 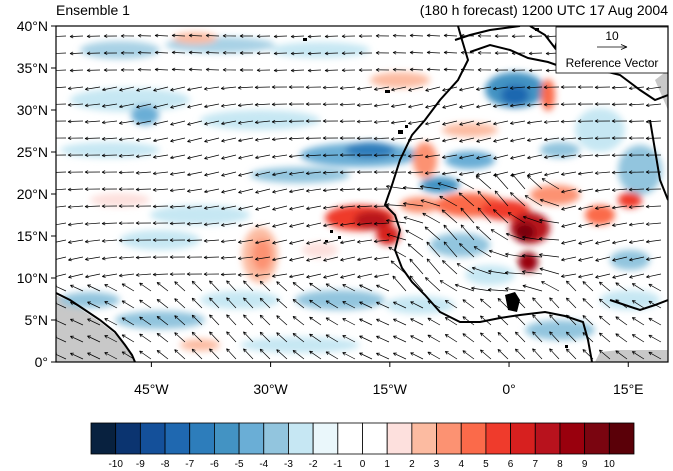 What do you see at coordinates (214, 464) in the screenshot?
I see `colorbar-label: -6` at bounding box center [214, 464].